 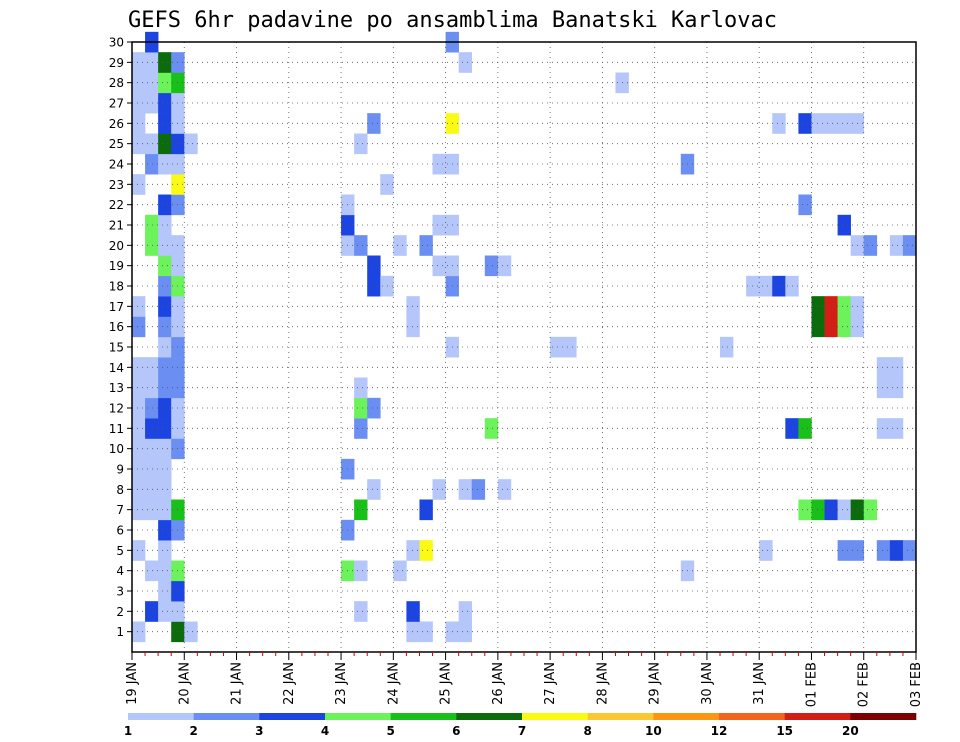 I want to click on x-tick-label: 01 FEB, so click(x=811, y=684).